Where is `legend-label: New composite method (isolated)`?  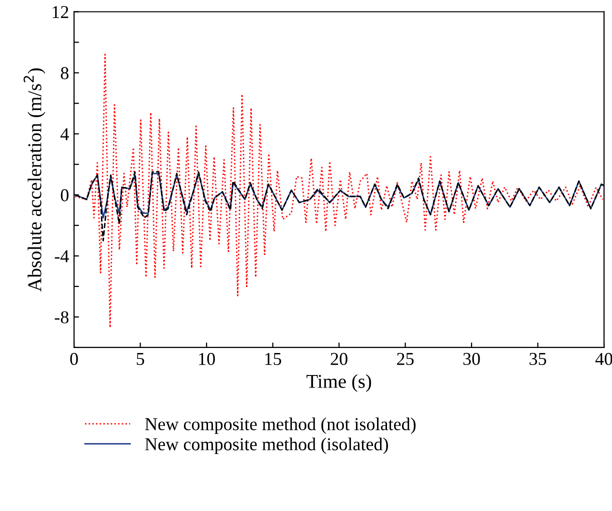
legend-label: New composite method (isolated) is located at coordinates (266, 446).